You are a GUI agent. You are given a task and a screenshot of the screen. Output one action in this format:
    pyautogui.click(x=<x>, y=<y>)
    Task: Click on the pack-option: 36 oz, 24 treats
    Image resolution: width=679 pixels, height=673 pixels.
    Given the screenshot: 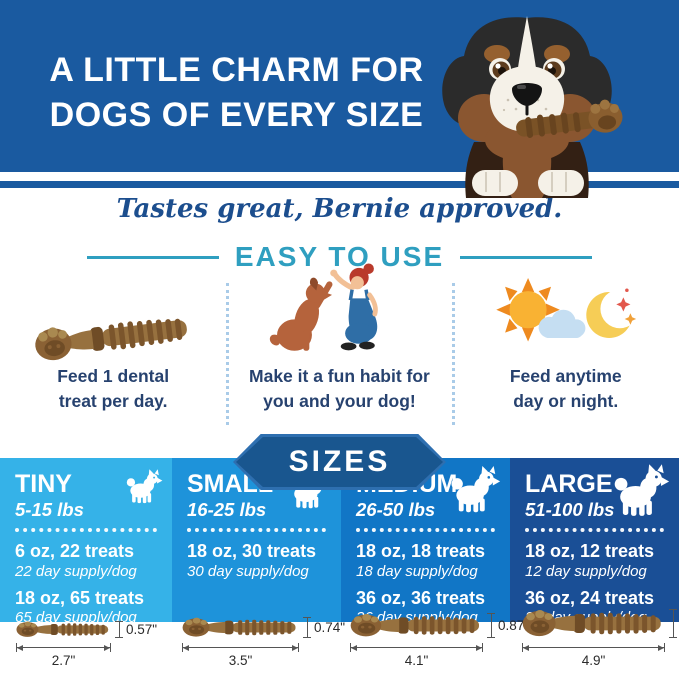 What is the action you would take?
    pyautogui.click(x=590, y=597)
    